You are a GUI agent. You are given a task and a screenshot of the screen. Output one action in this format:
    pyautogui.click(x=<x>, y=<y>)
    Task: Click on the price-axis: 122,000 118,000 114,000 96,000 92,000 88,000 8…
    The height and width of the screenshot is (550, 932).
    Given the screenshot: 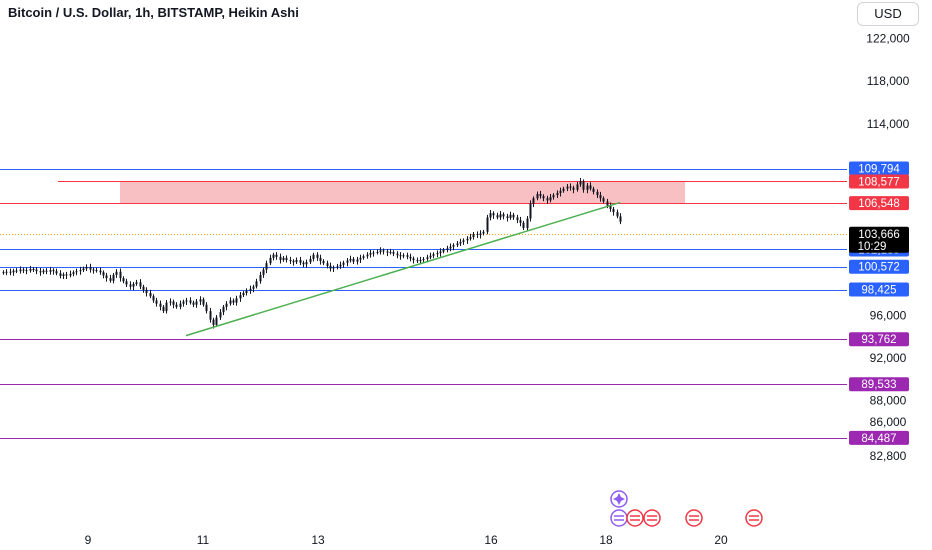 What is the action you would take?
    pyautogui.click(x=889, y=275)
    